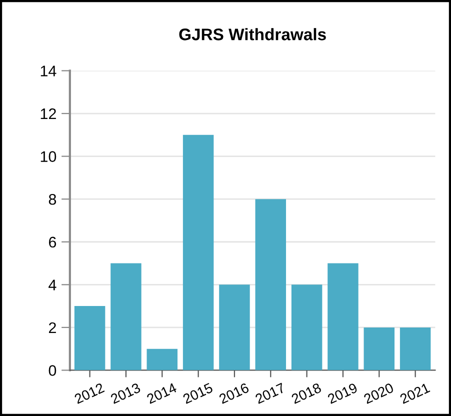 This screenshot has width=451, height=416. What do you see at coordinates (89, 393) in the screenshot?
I see `x-tick-label: 2012` at bounding box center [89, 393].